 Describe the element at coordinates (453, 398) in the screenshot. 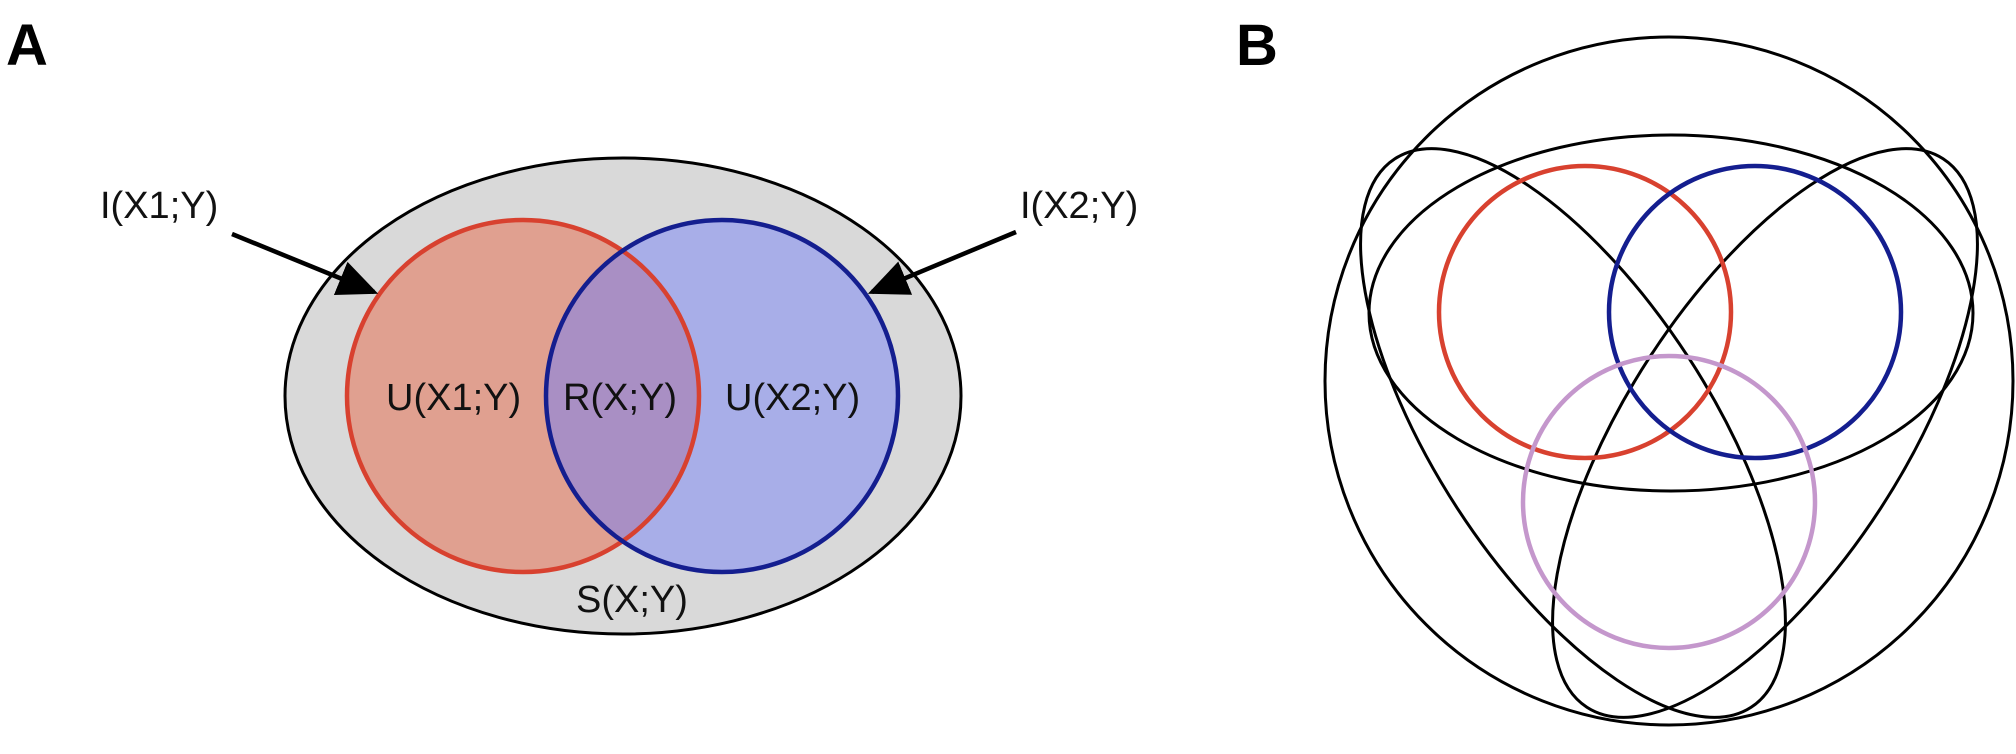

I see `u-x1-y-label: U(X1;Y)` at that location.